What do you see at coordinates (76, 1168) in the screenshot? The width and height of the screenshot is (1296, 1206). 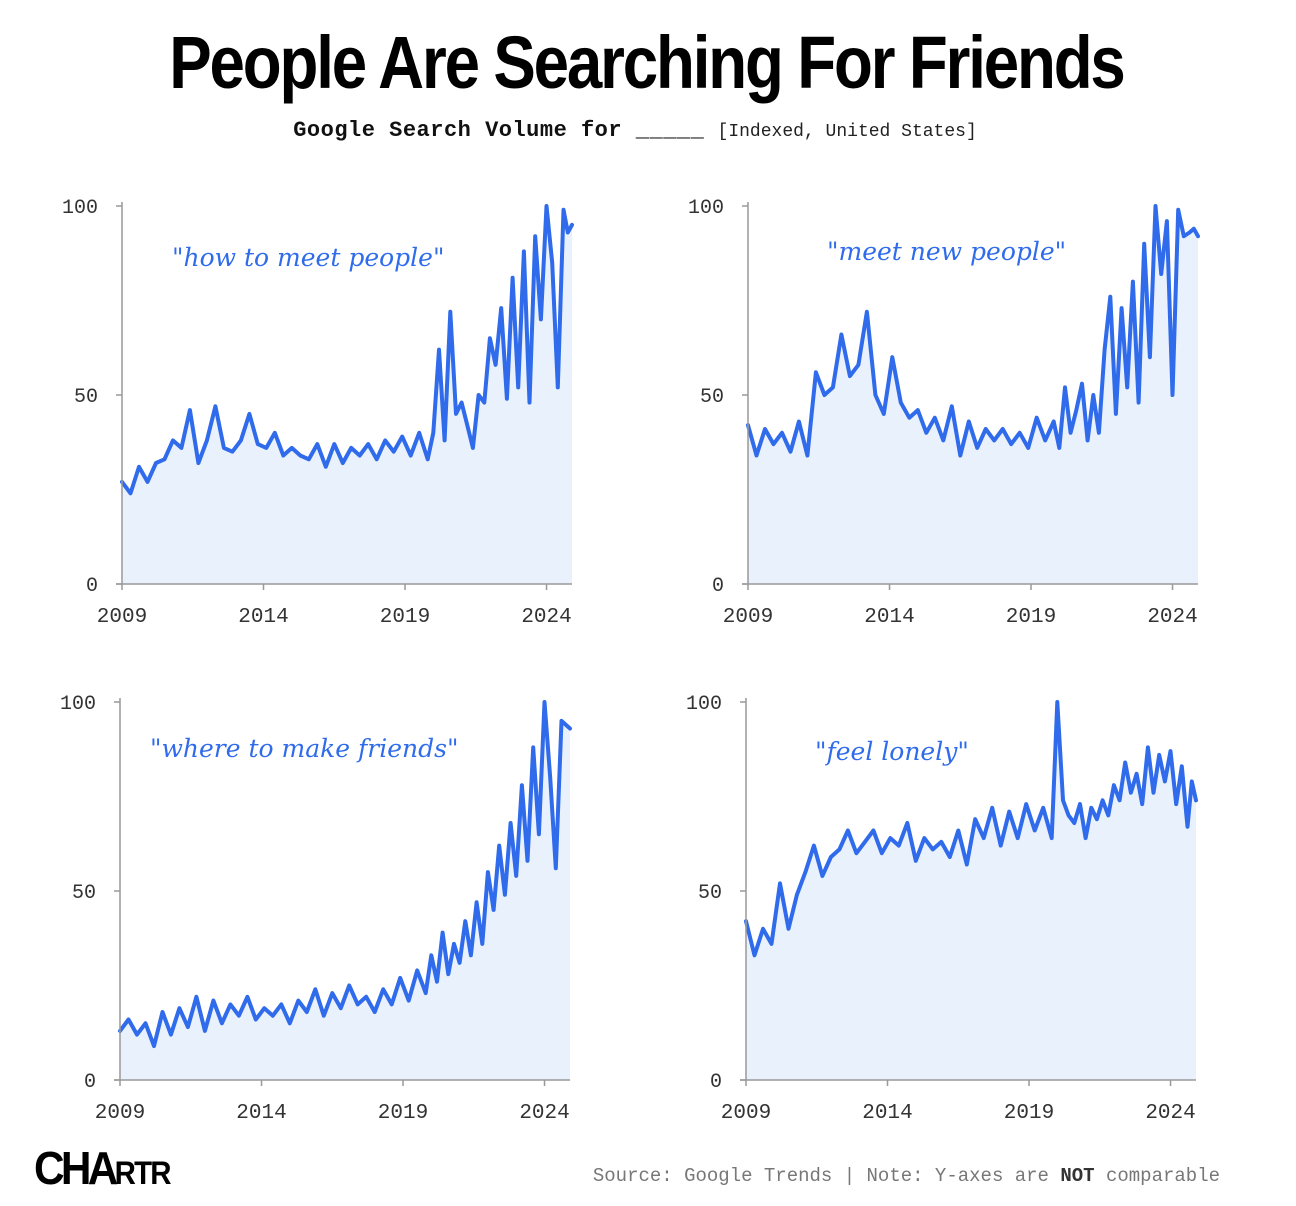 I see `logo-text-large: CHA` at bounding box center [76, 1168].